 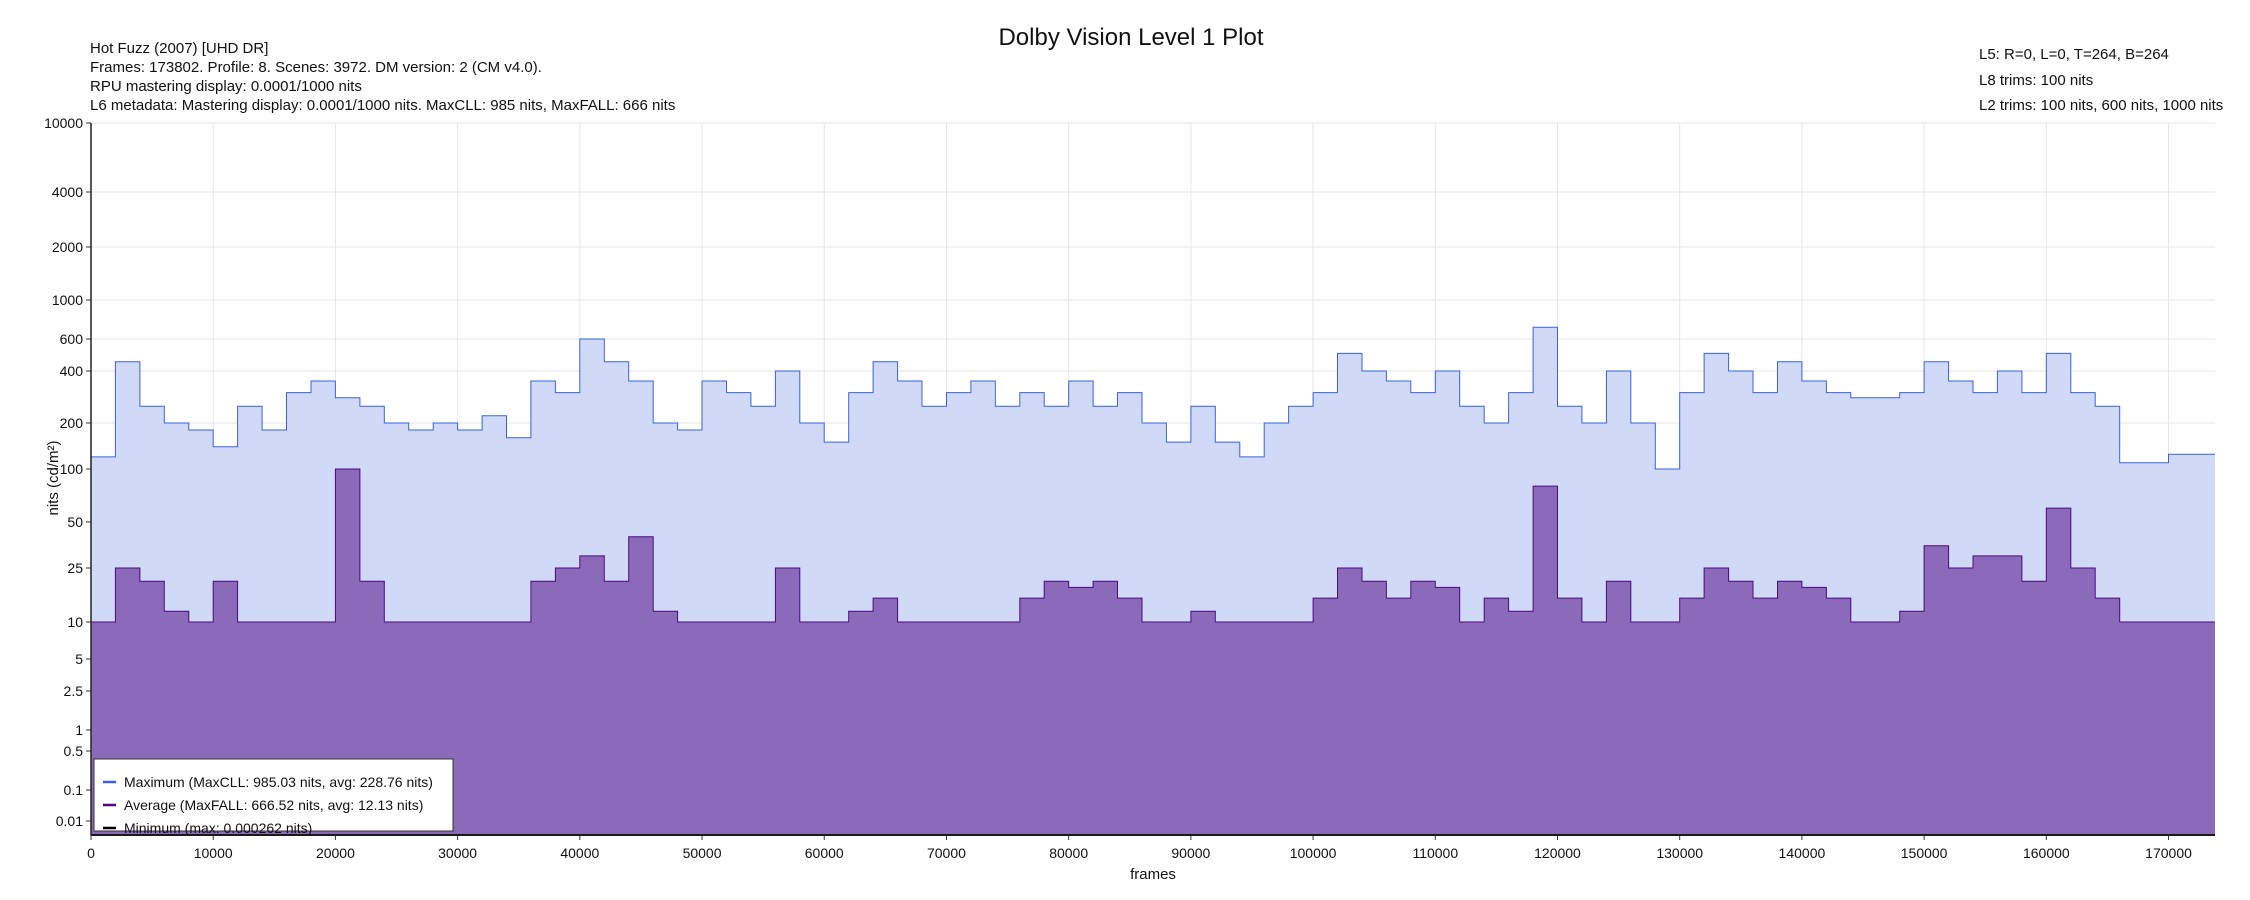 What do you see at coordinates (79, 659) in the screenshot?
I see `y-tick-label: 5` at bounding box center [79, 659].